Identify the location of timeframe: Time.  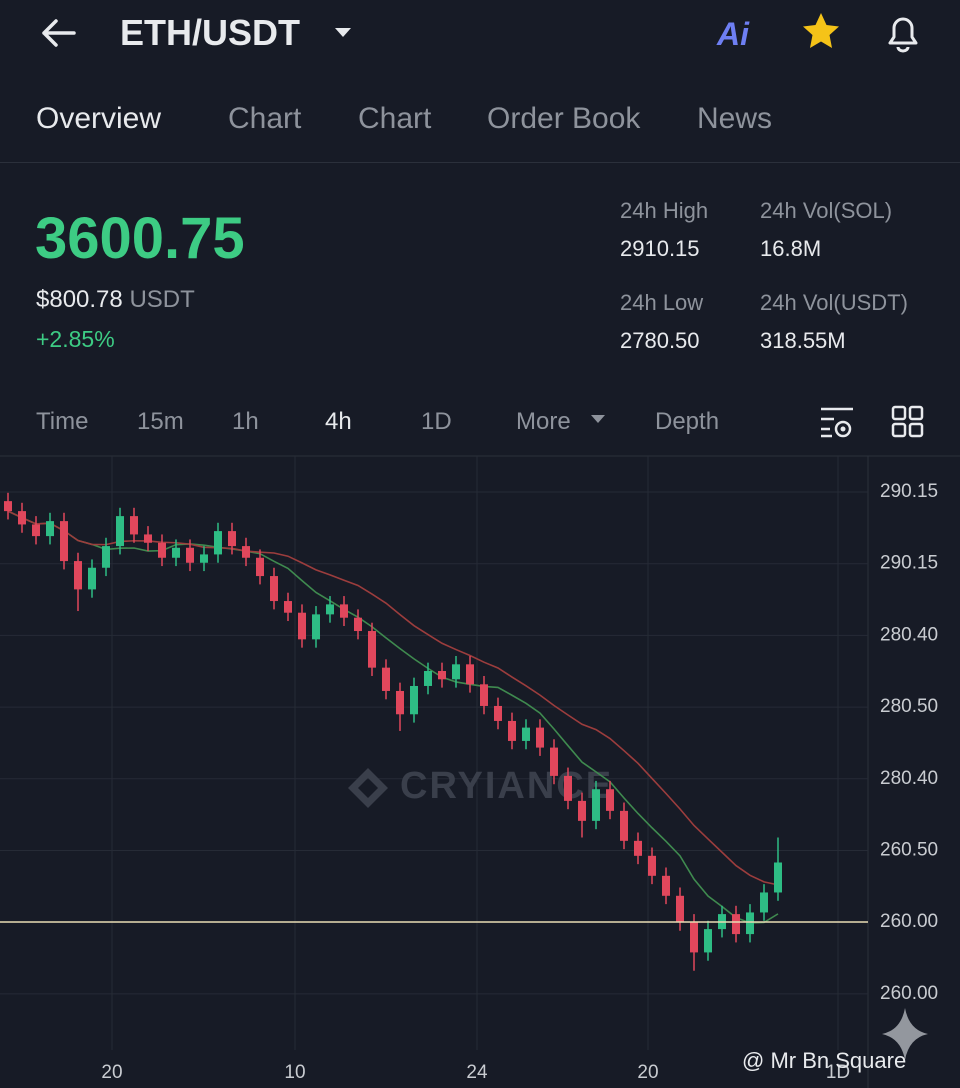
(62, 421).